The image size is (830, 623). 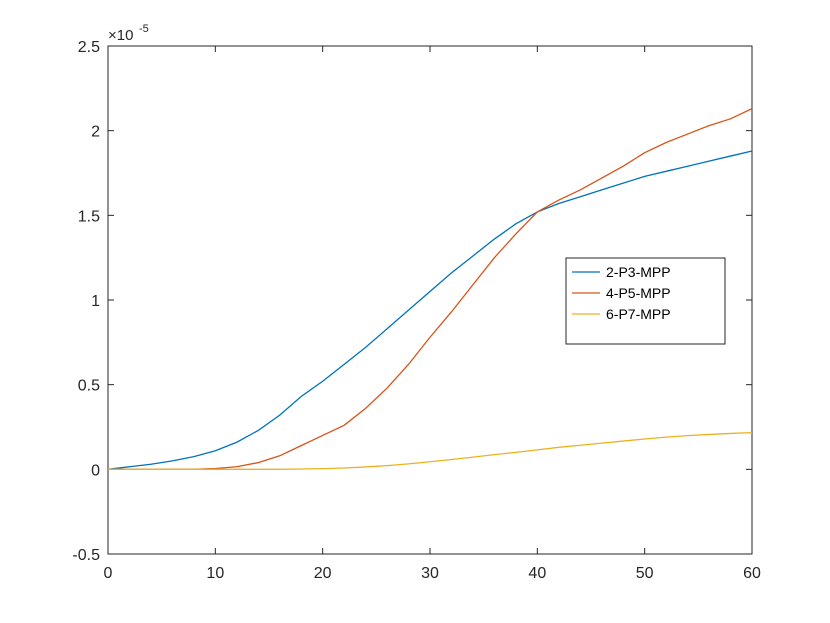 What do you see at coordinates (86, 555) in the screenshot?
I see `y-tick-label: -0.5` at bounding box center [86, 555].